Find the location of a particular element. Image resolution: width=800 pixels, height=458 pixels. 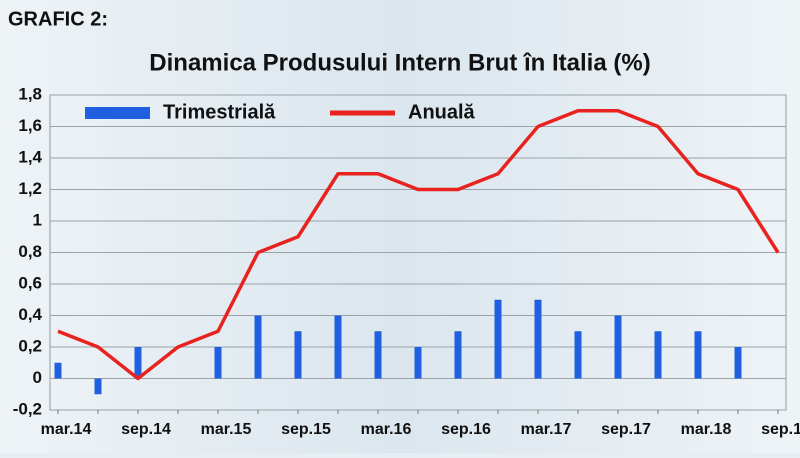

legend-label: Anuală is located at coordinates (442, 112).